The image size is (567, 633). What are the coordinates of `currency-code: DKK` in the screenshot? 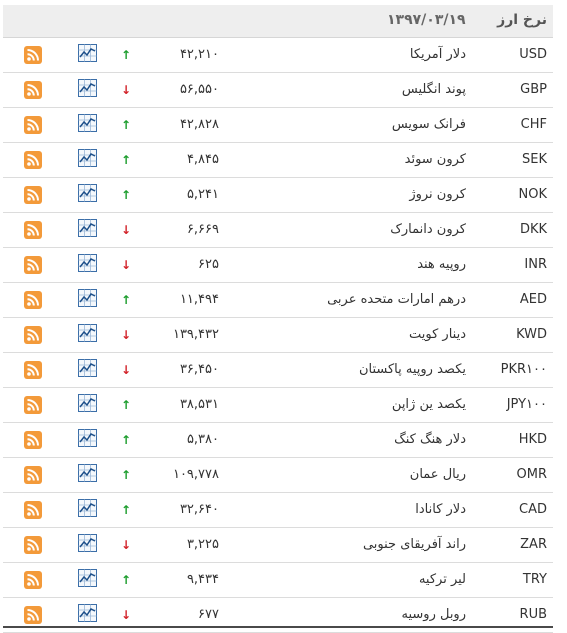 It's located at (533, 229).